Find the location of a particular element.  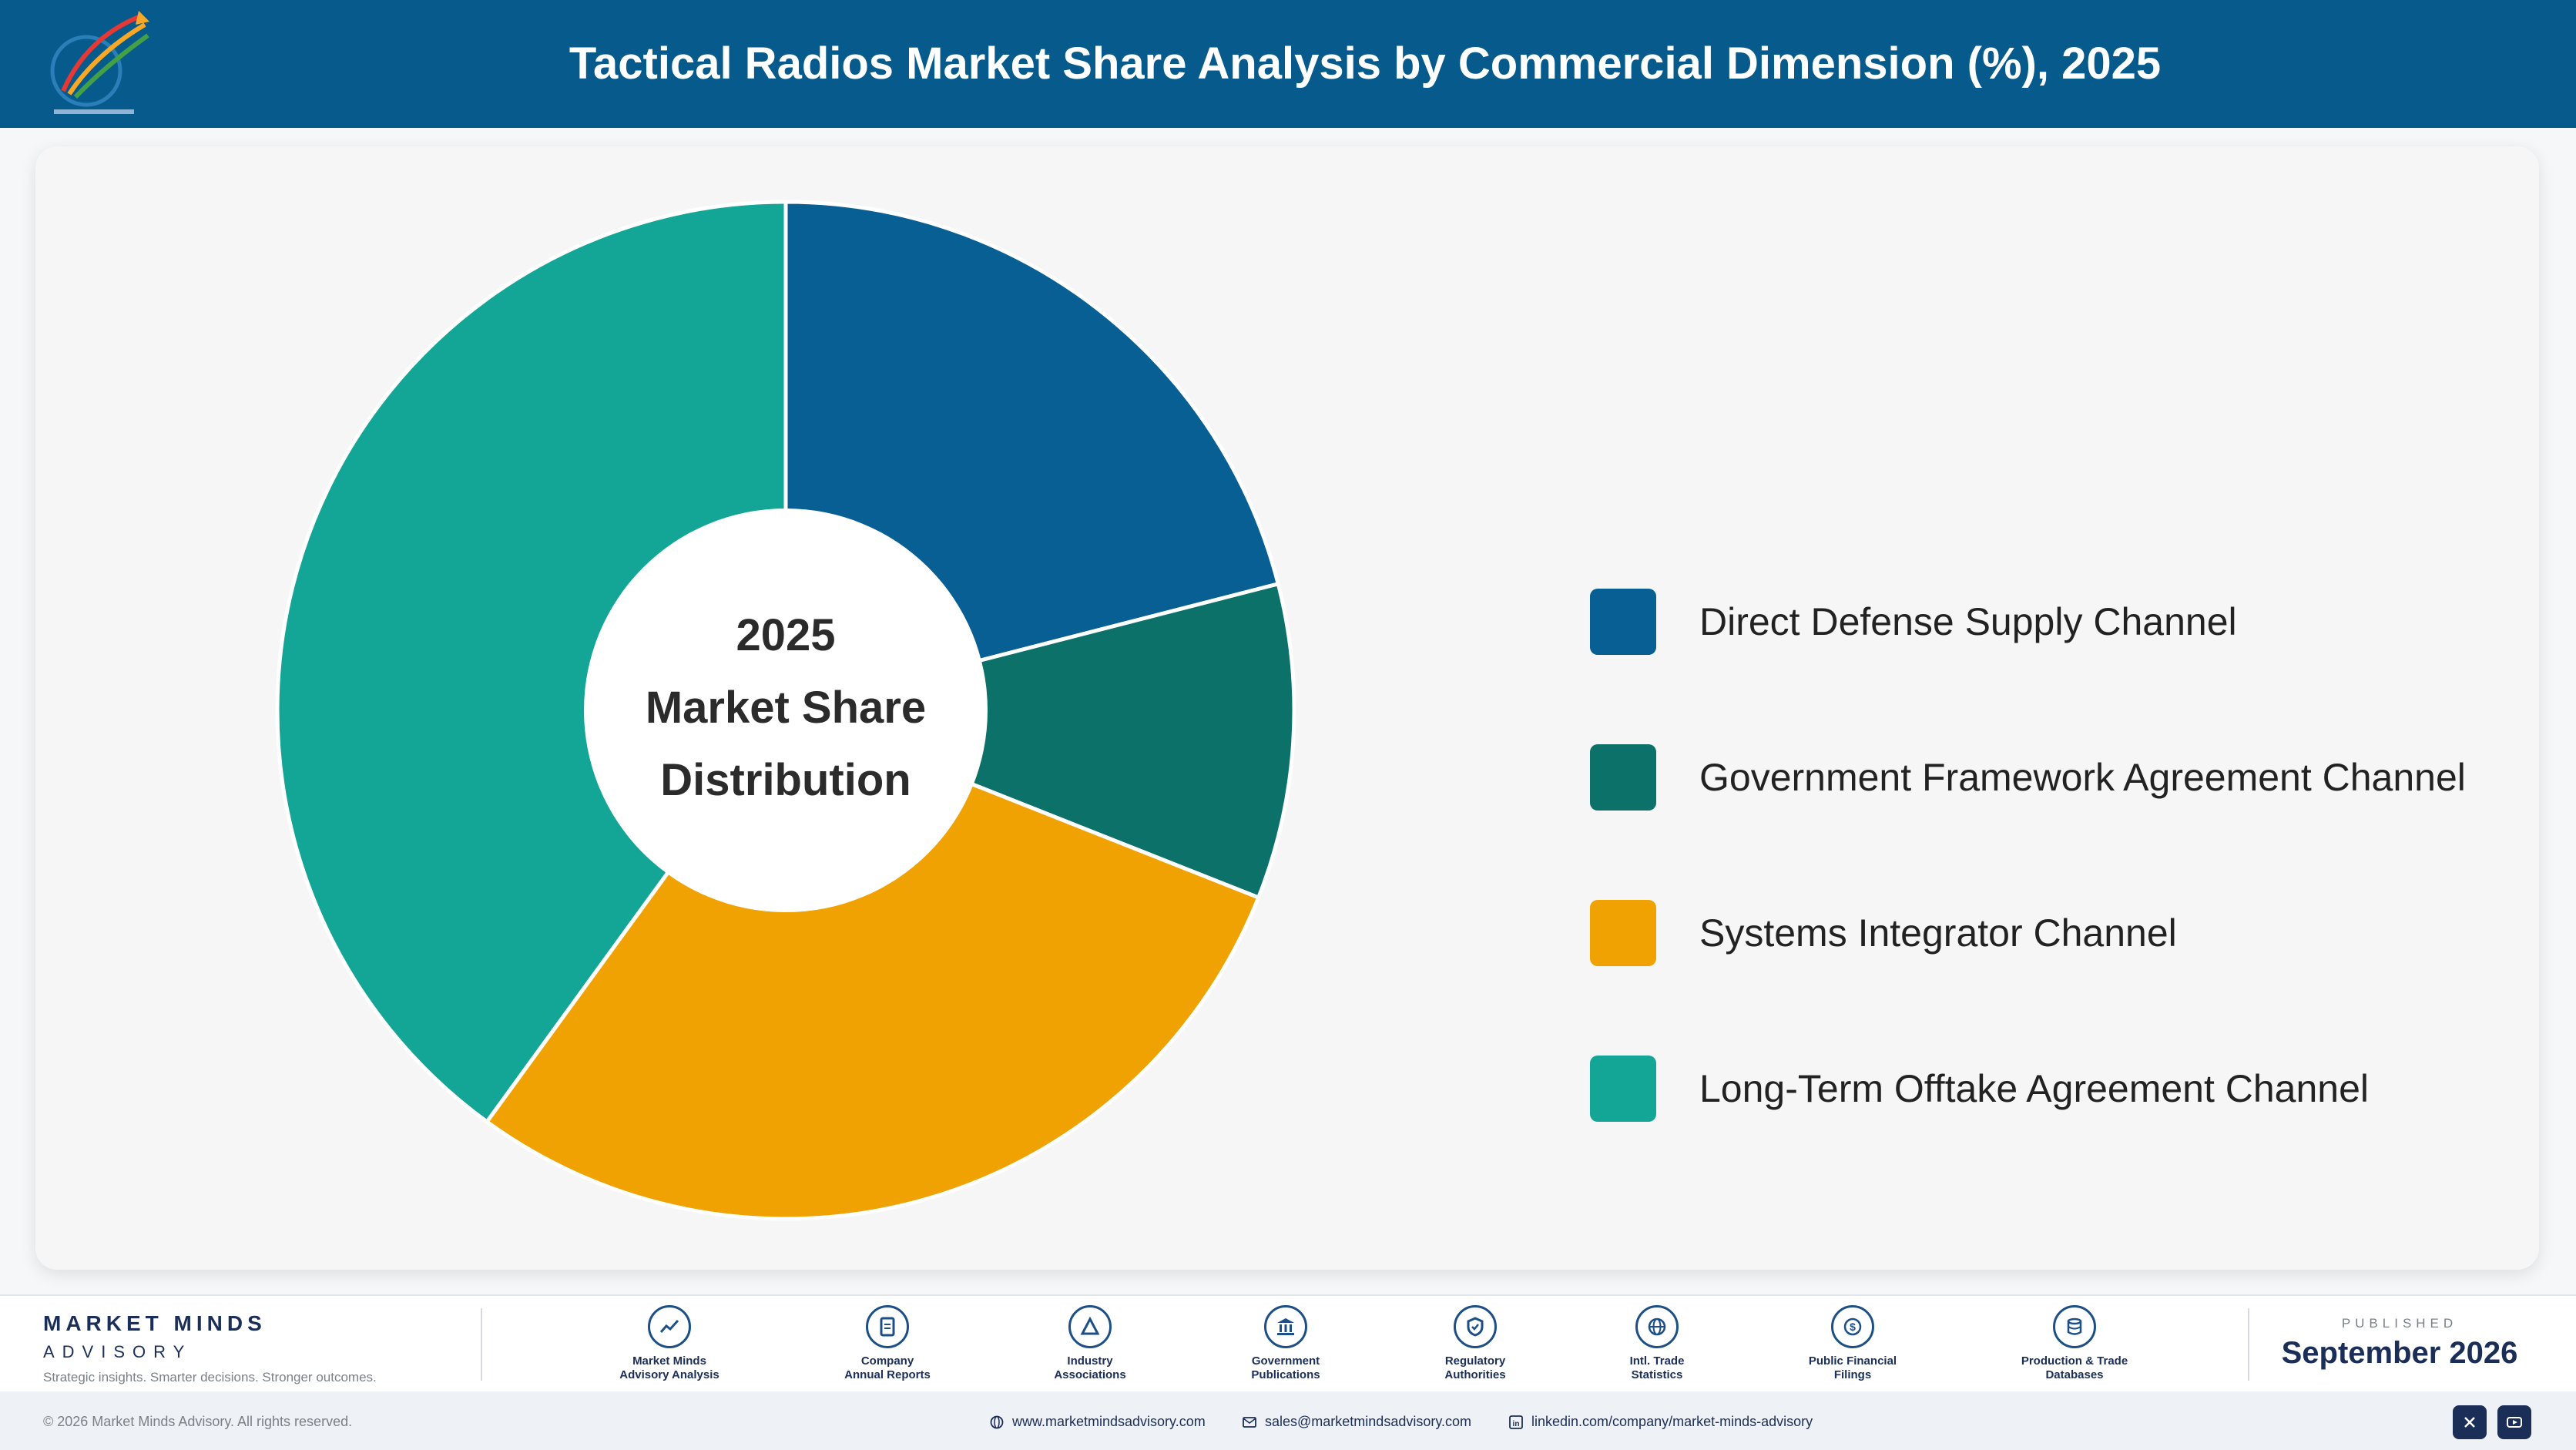

source-financial-filings: $ Public Financial Filings is located at coordinates (1852, 1343).